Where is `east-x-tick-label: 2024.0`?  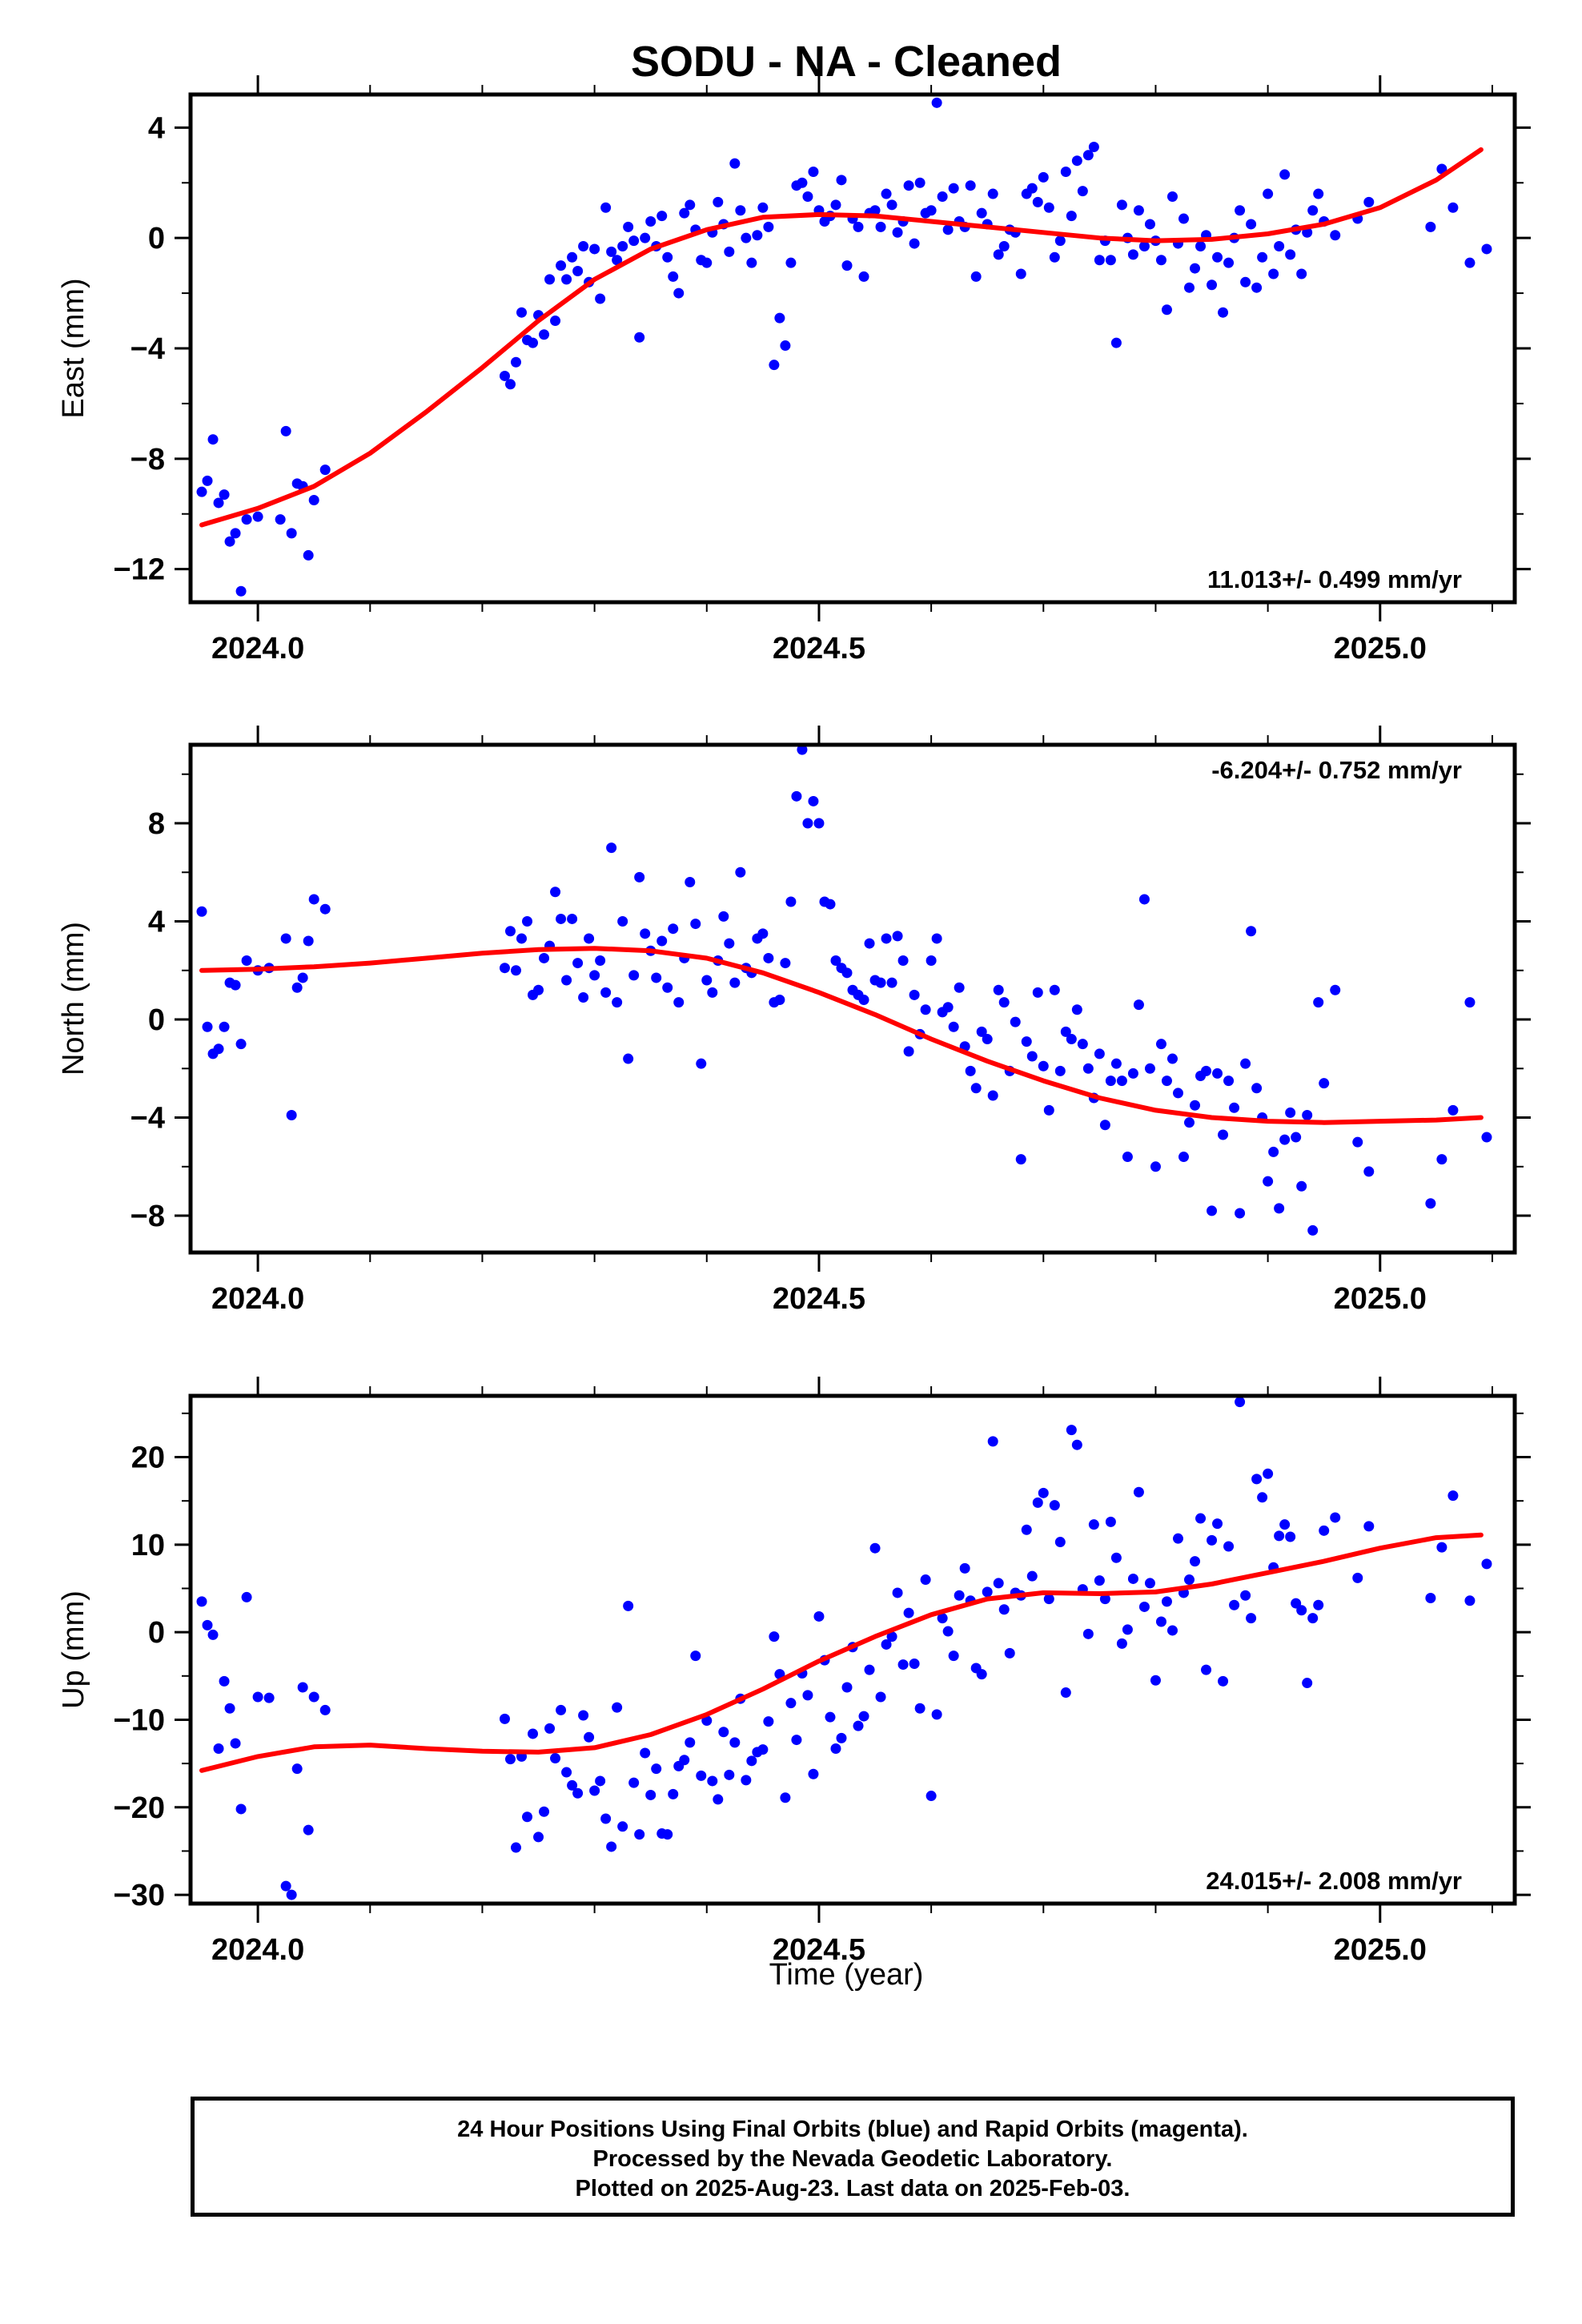 east-x-tick-label: 2024.0 is located at coordinates (257, 648).